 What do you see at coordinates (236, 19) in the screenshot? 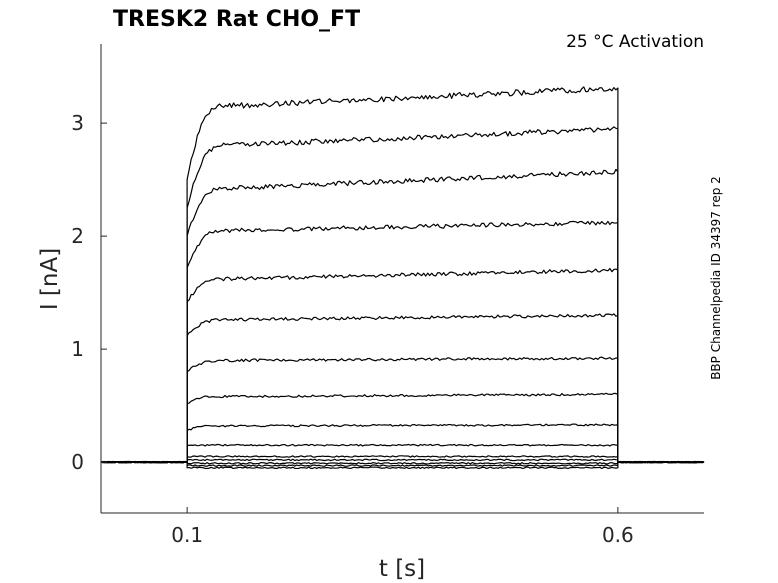
I see `chart-title: TRESK2 Rat CHO_FT` at bounding box center [236, 19].